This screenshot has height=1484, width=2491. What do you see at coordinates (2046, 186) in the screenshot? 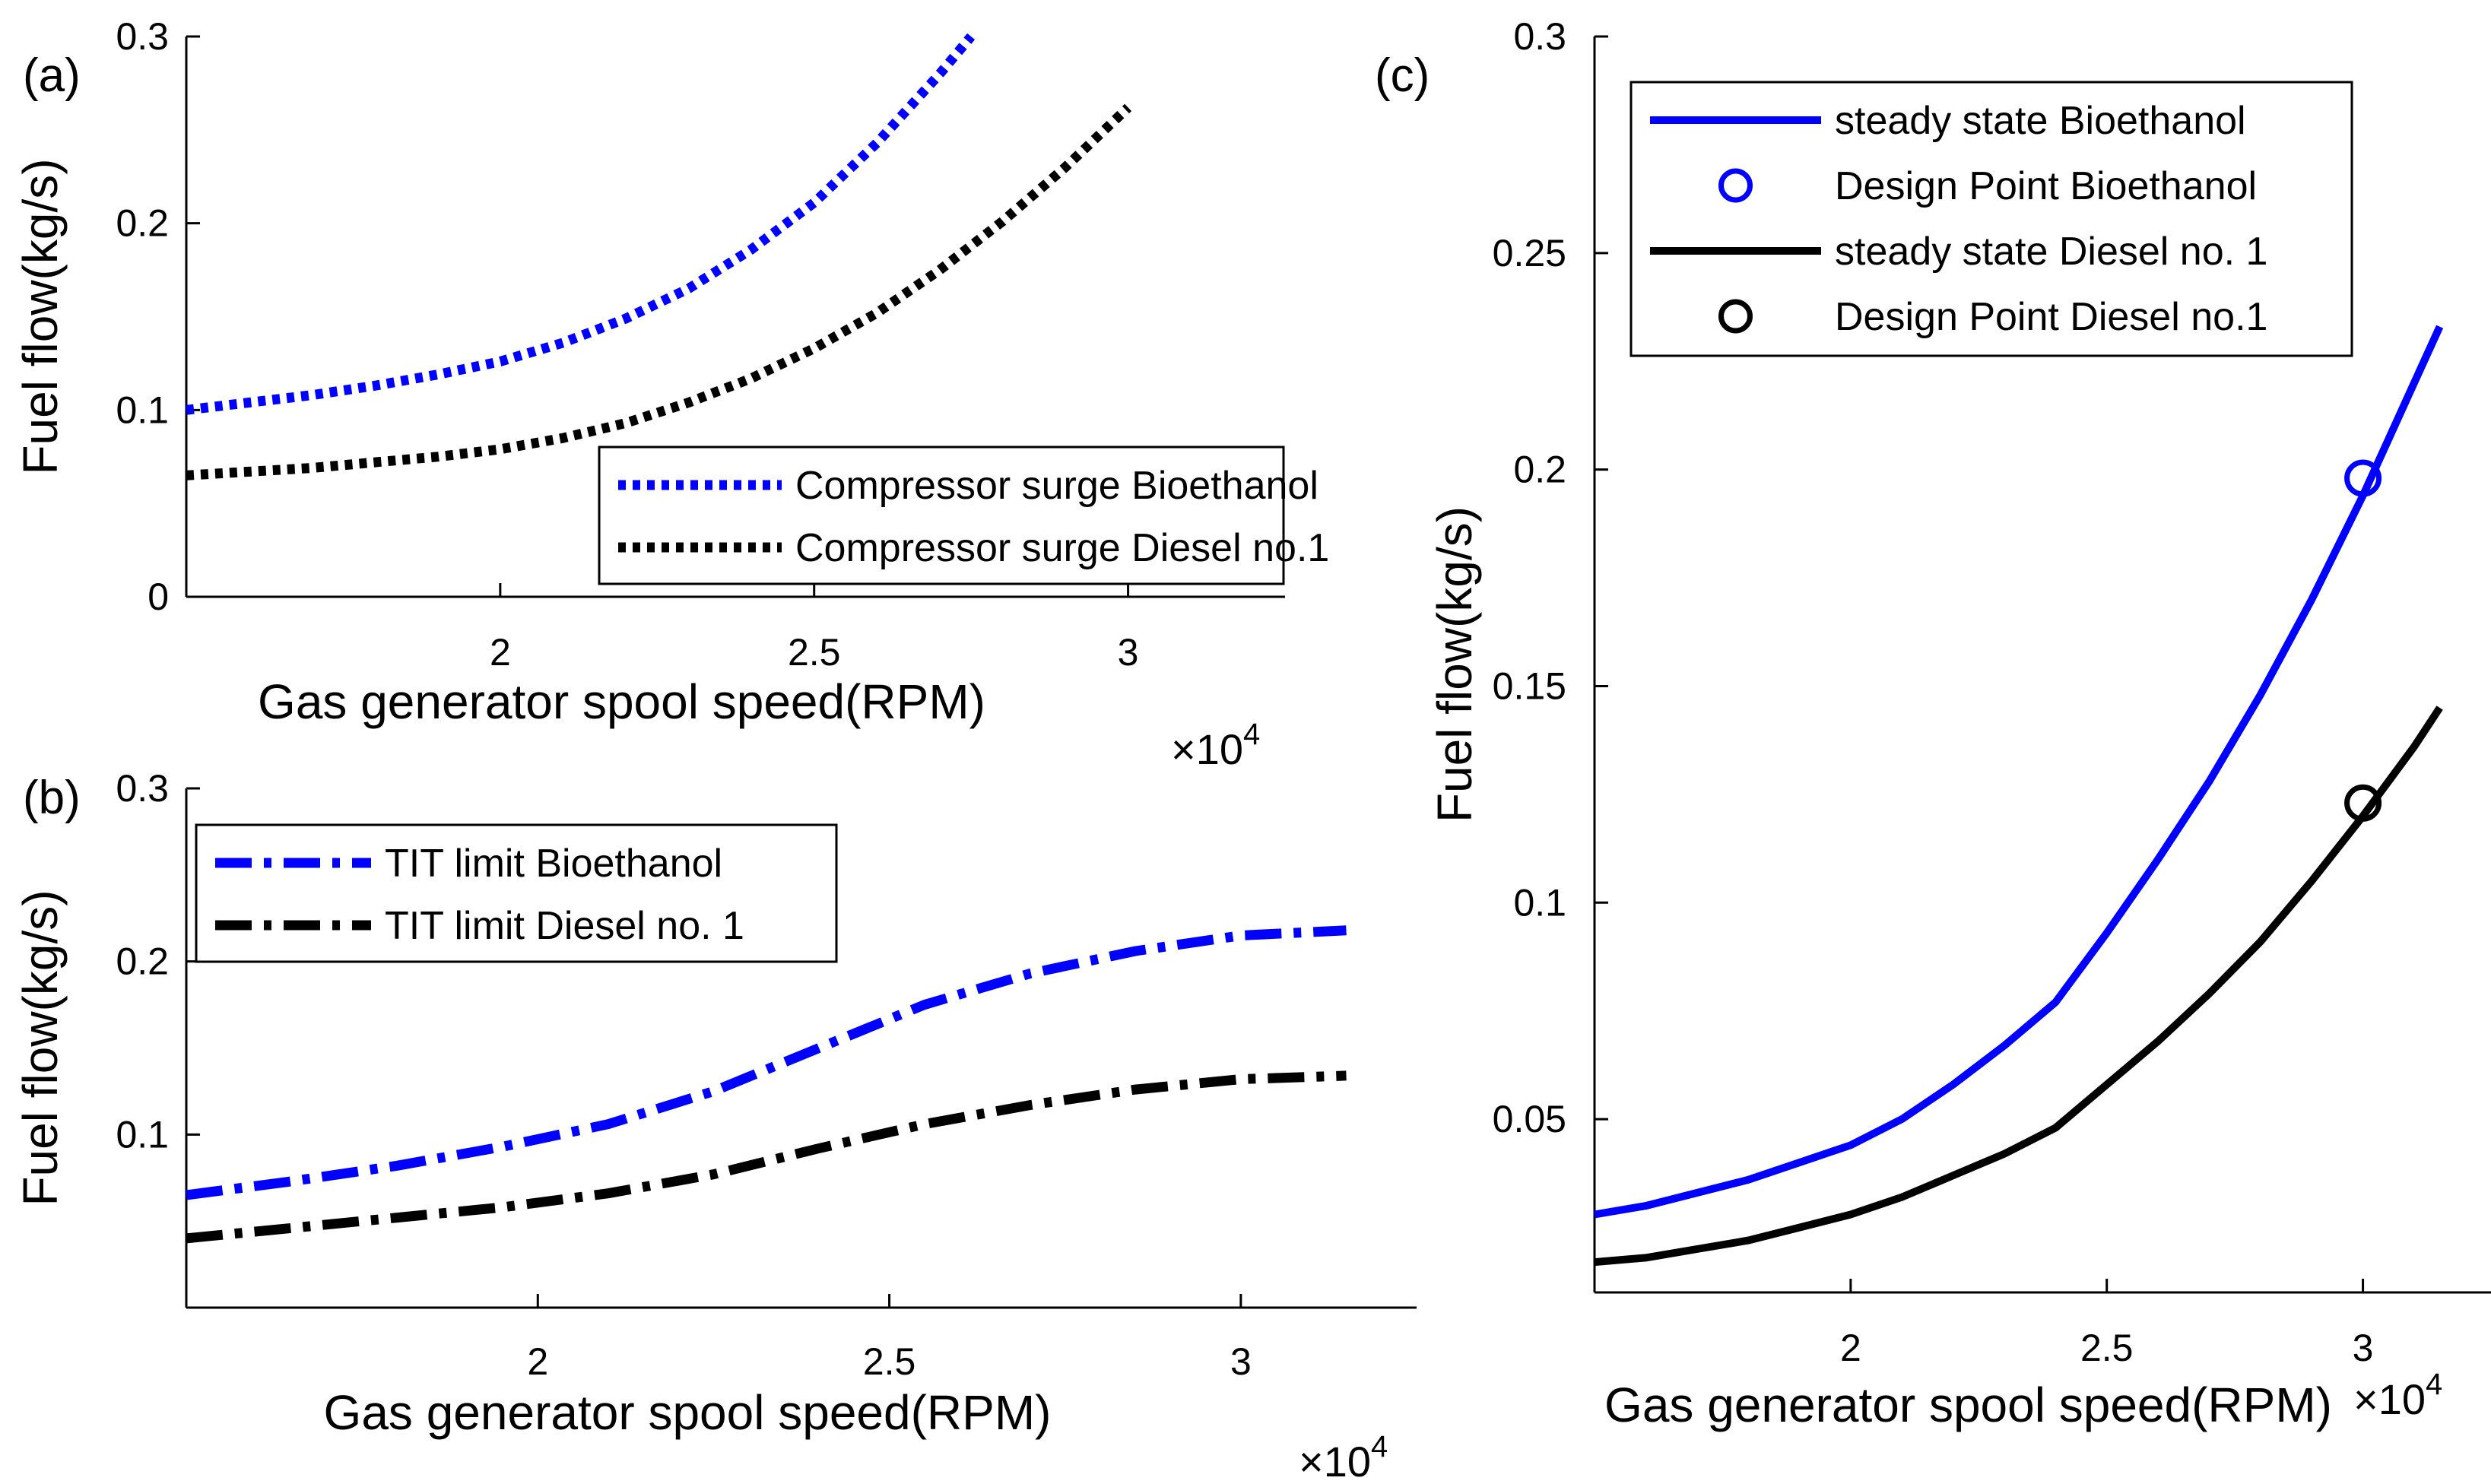
I see `legend-label: Design Point Bioethanol` at bounding box center [2046, 186].